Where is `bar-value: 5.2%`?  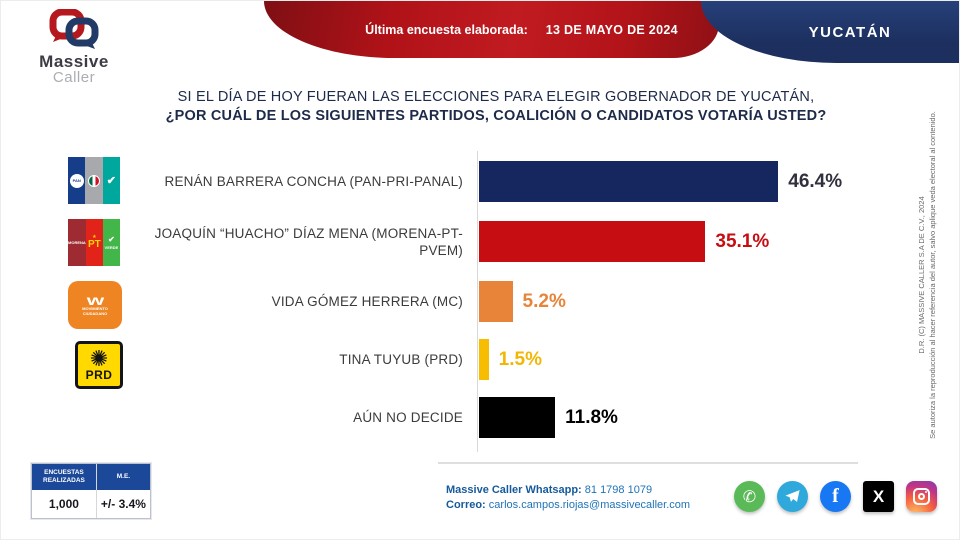 bar-value: 5.2% is located at coordinates (544, 301).